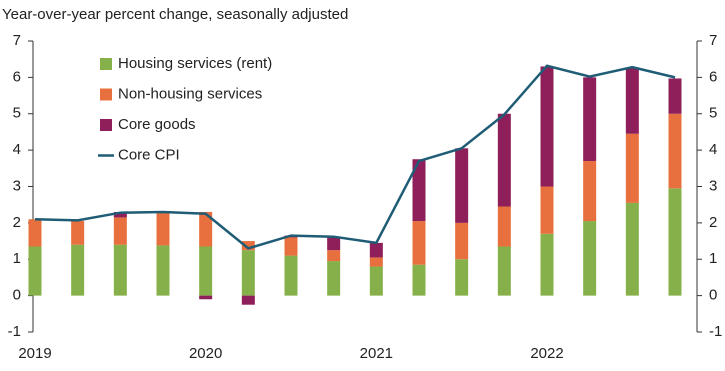  I want to click on legend-label: Non-housing services, so click(190, 93).